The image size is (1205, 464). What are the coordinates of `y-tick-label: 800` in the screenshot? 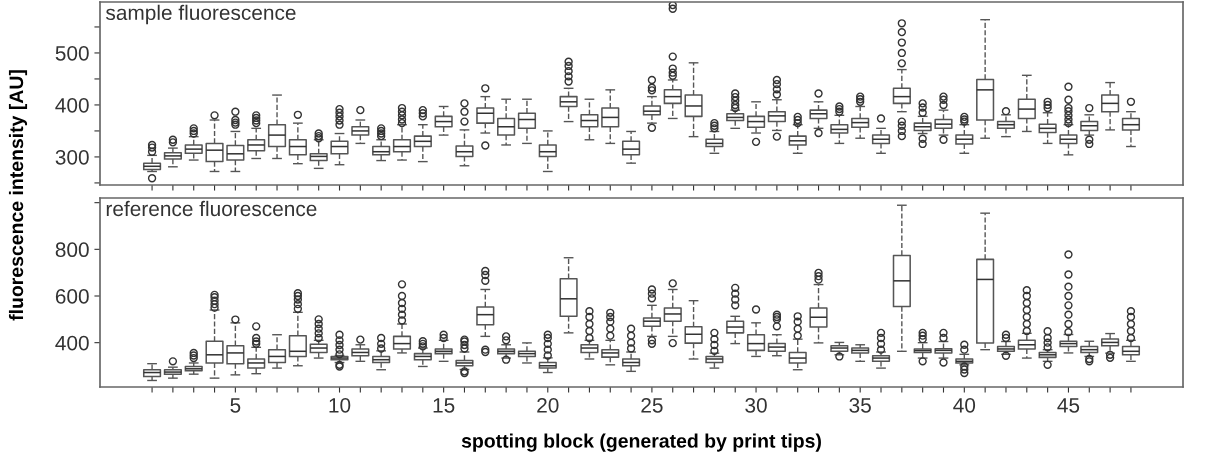 It's located at (72, 250).